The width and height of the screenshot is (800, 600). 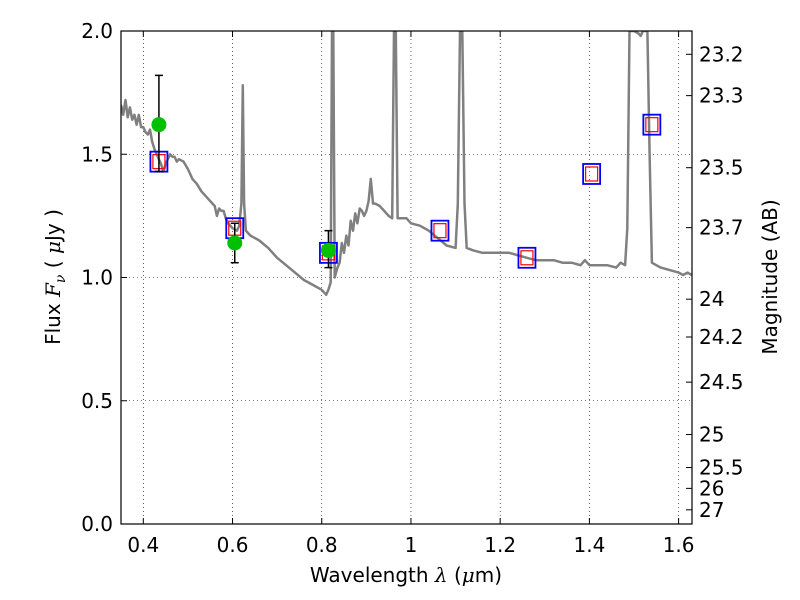 What do you see at coordinates (97, 278) in the screenshot?
I see `y-tick-label: 1.0` at bounding box center [97, 278].